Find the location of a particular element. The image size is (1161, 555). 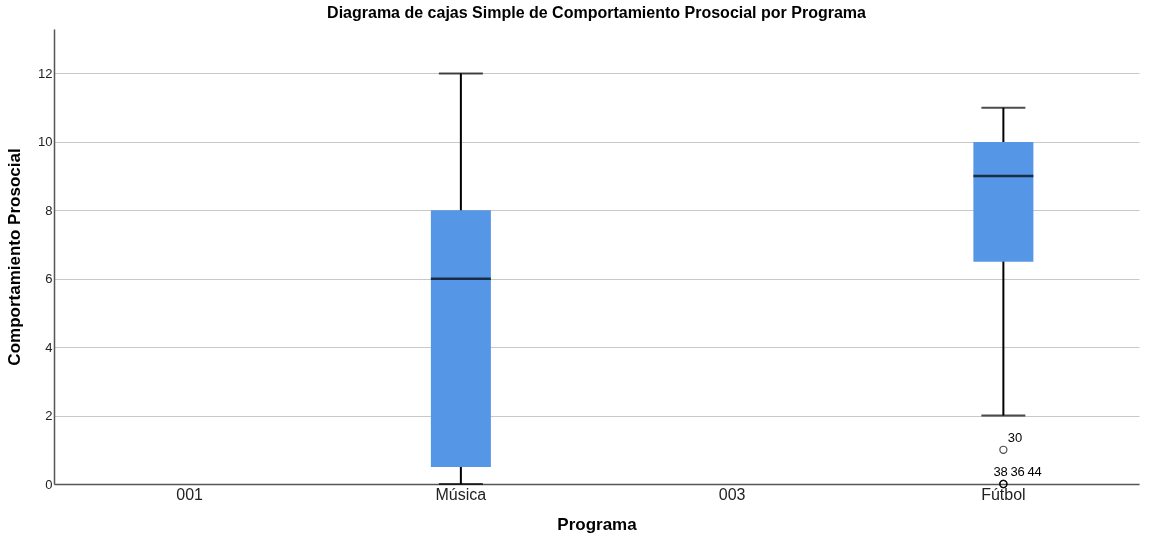

y-tick-label: 4 is located at coordinates (49, 347).